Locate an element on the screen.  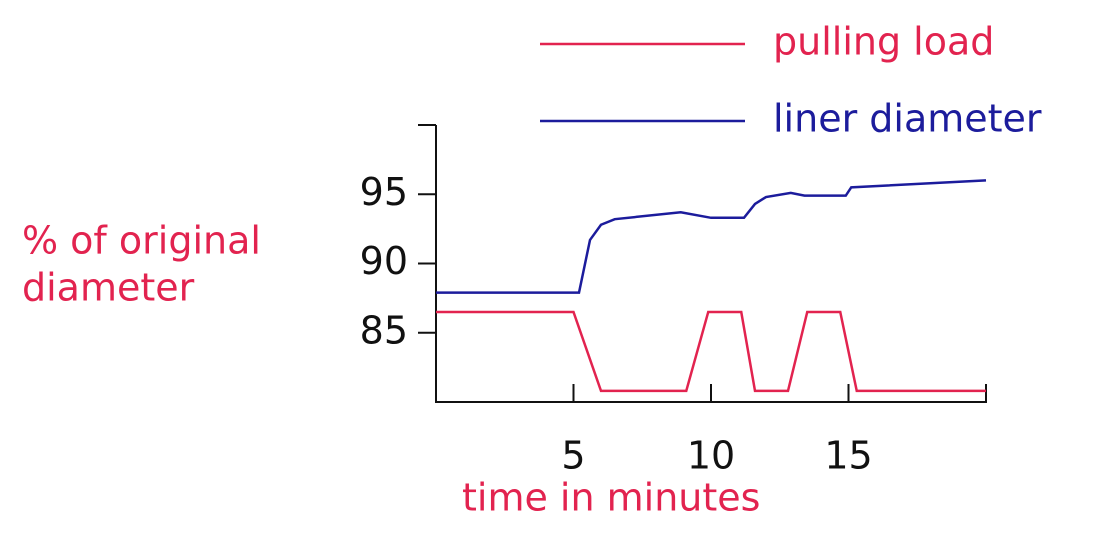
x-tick-label: 10 is located at coordinates (711, 456).